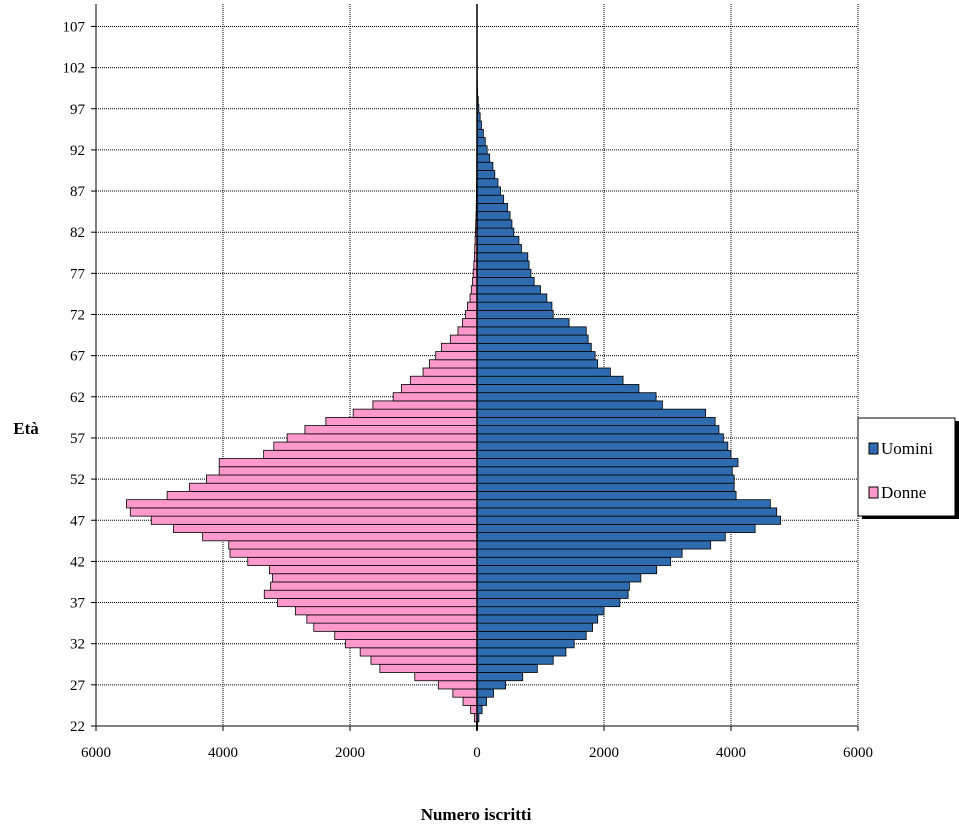  I want to click on x-tick-label-3: 0, so click(477, 753).